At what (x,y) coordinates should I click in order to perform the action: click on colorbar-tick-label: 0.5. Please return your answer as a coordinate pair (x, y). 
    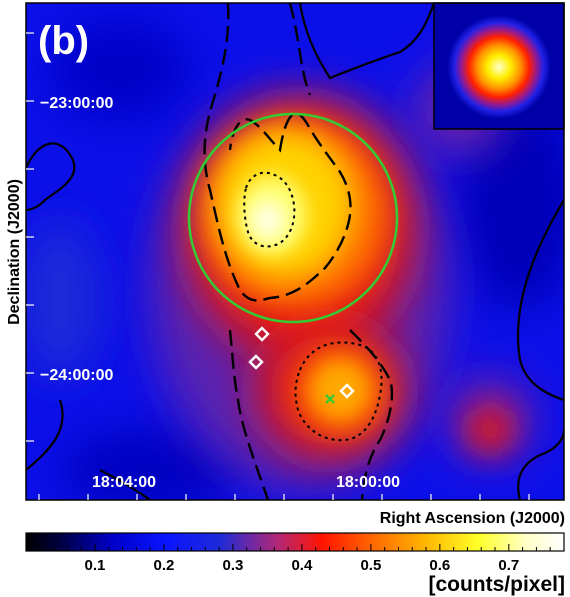
    Looking at the image, I should click on (370, 565).